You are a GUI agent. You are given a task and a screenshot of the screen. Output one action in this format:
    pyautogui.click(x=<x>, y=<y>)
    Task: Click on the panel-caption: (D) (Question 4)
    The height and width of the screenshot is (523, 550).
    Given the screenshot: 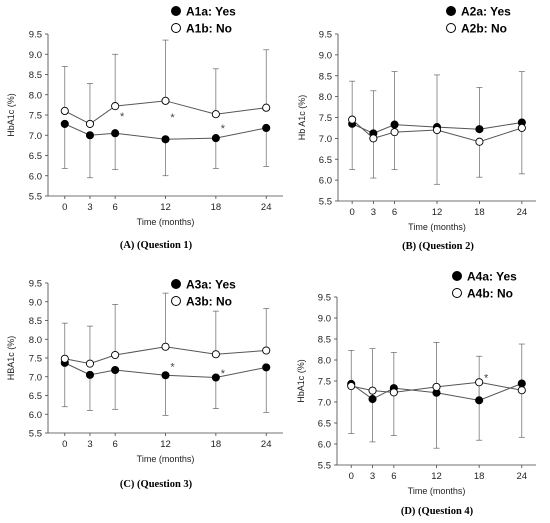 What is the action you would take?
    pyautogui.click(x=437, y=511)
    